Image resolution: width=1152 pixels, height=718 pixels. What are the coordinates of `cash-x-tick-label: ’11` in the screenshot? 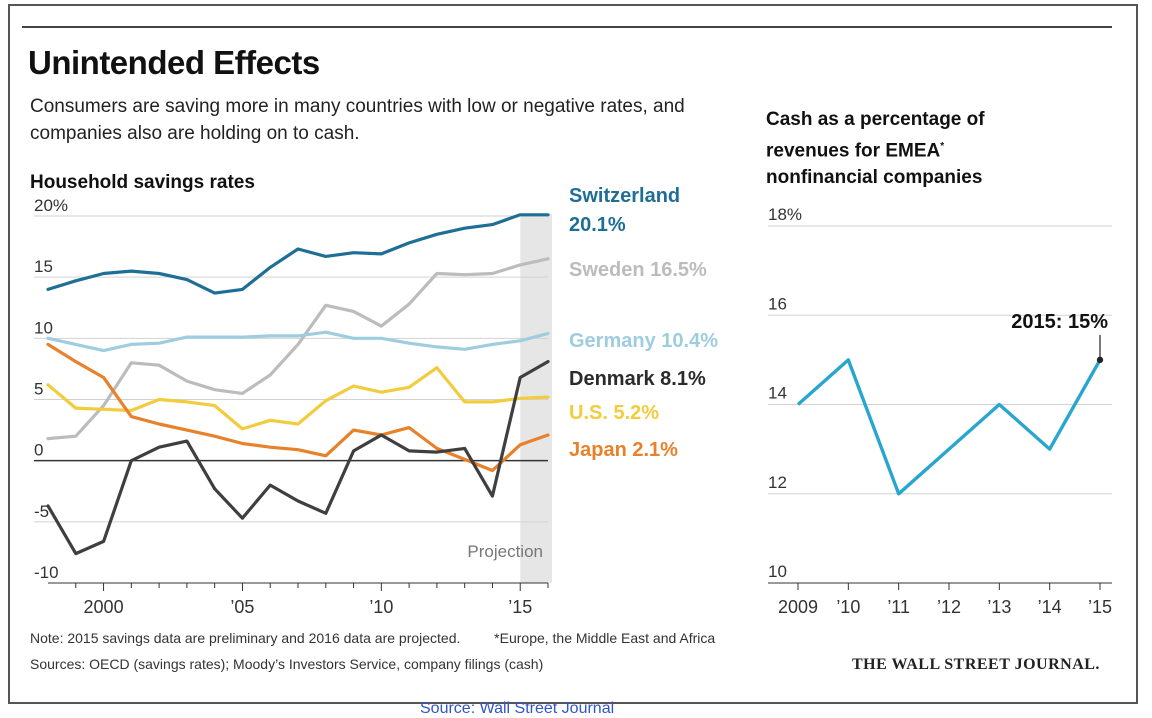 It's located at (898, 607).